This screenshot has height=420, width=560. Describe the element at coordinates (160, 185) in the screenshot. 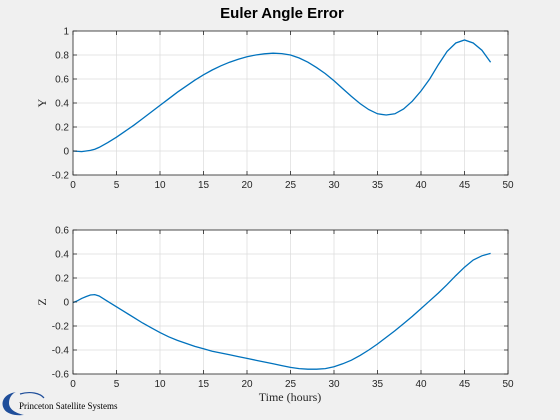

I see `x-tick-label-y-2: 10` at that location.